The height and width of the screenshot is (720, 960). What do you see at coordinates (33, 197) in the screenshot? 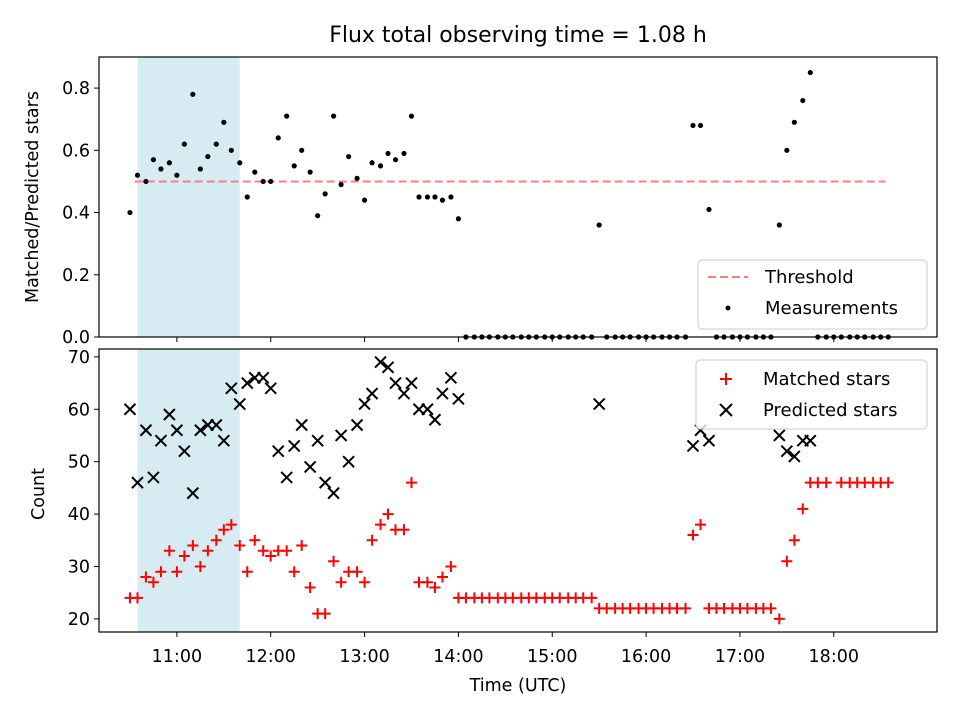
I see `top-y-axis-label: Matched/Predicted stars` at bounding box center [33, 197].